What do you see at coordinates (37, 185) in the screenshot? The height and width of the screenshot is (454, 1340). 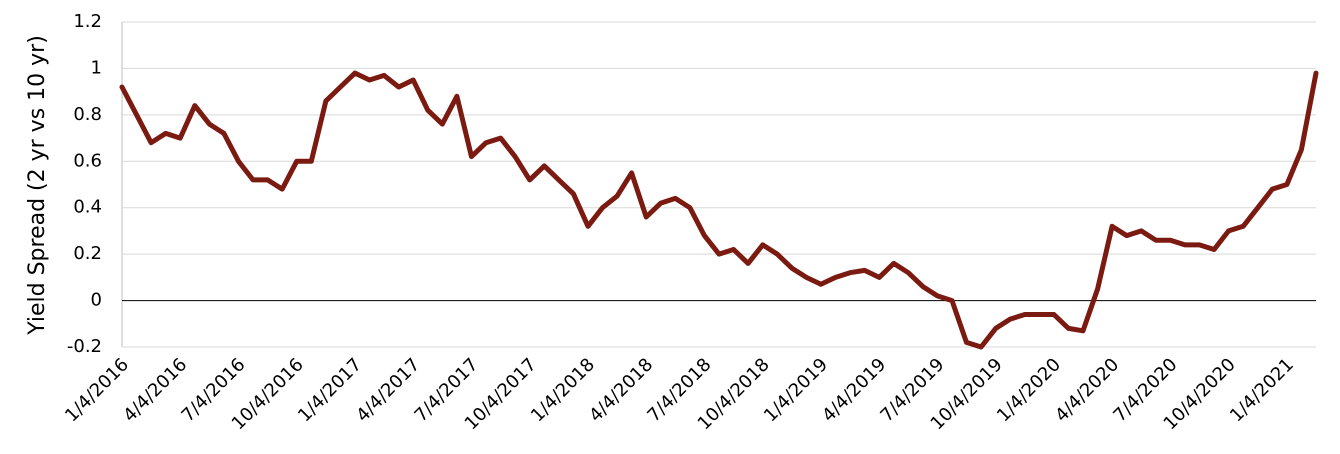 I see `y-axis-title: Yield Spread (2 yr vs 10 yr)` at bounding box center [37, 185].